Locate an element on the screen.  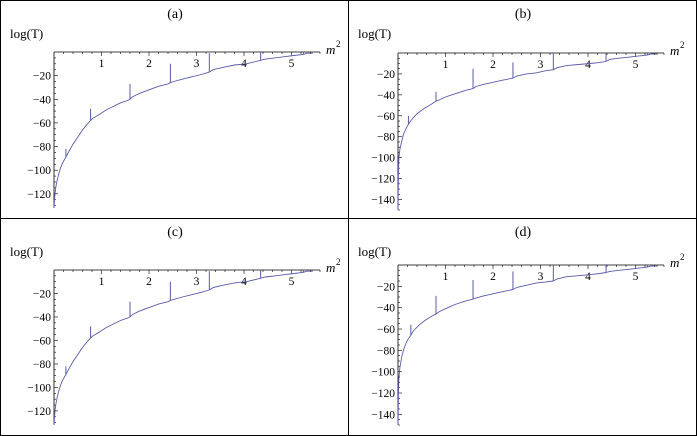
x-axis-title-b: m is located at coordinates (674, 50).